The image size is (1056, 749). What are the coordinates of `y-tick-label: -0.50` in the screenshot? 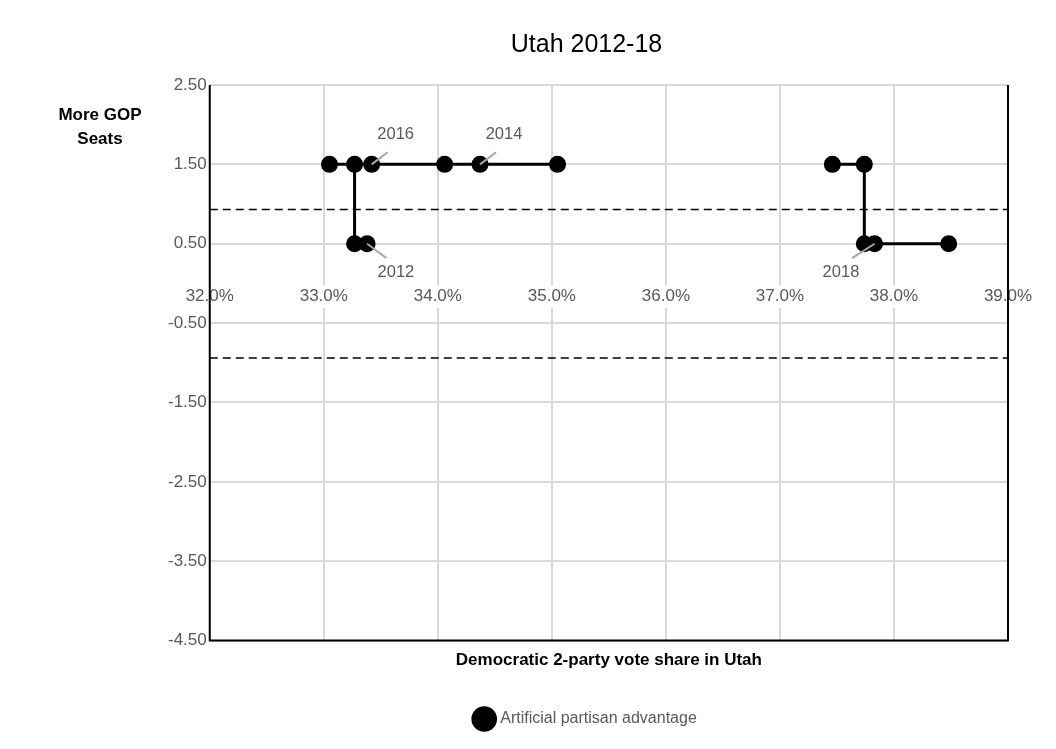 It's located at (187, 322).